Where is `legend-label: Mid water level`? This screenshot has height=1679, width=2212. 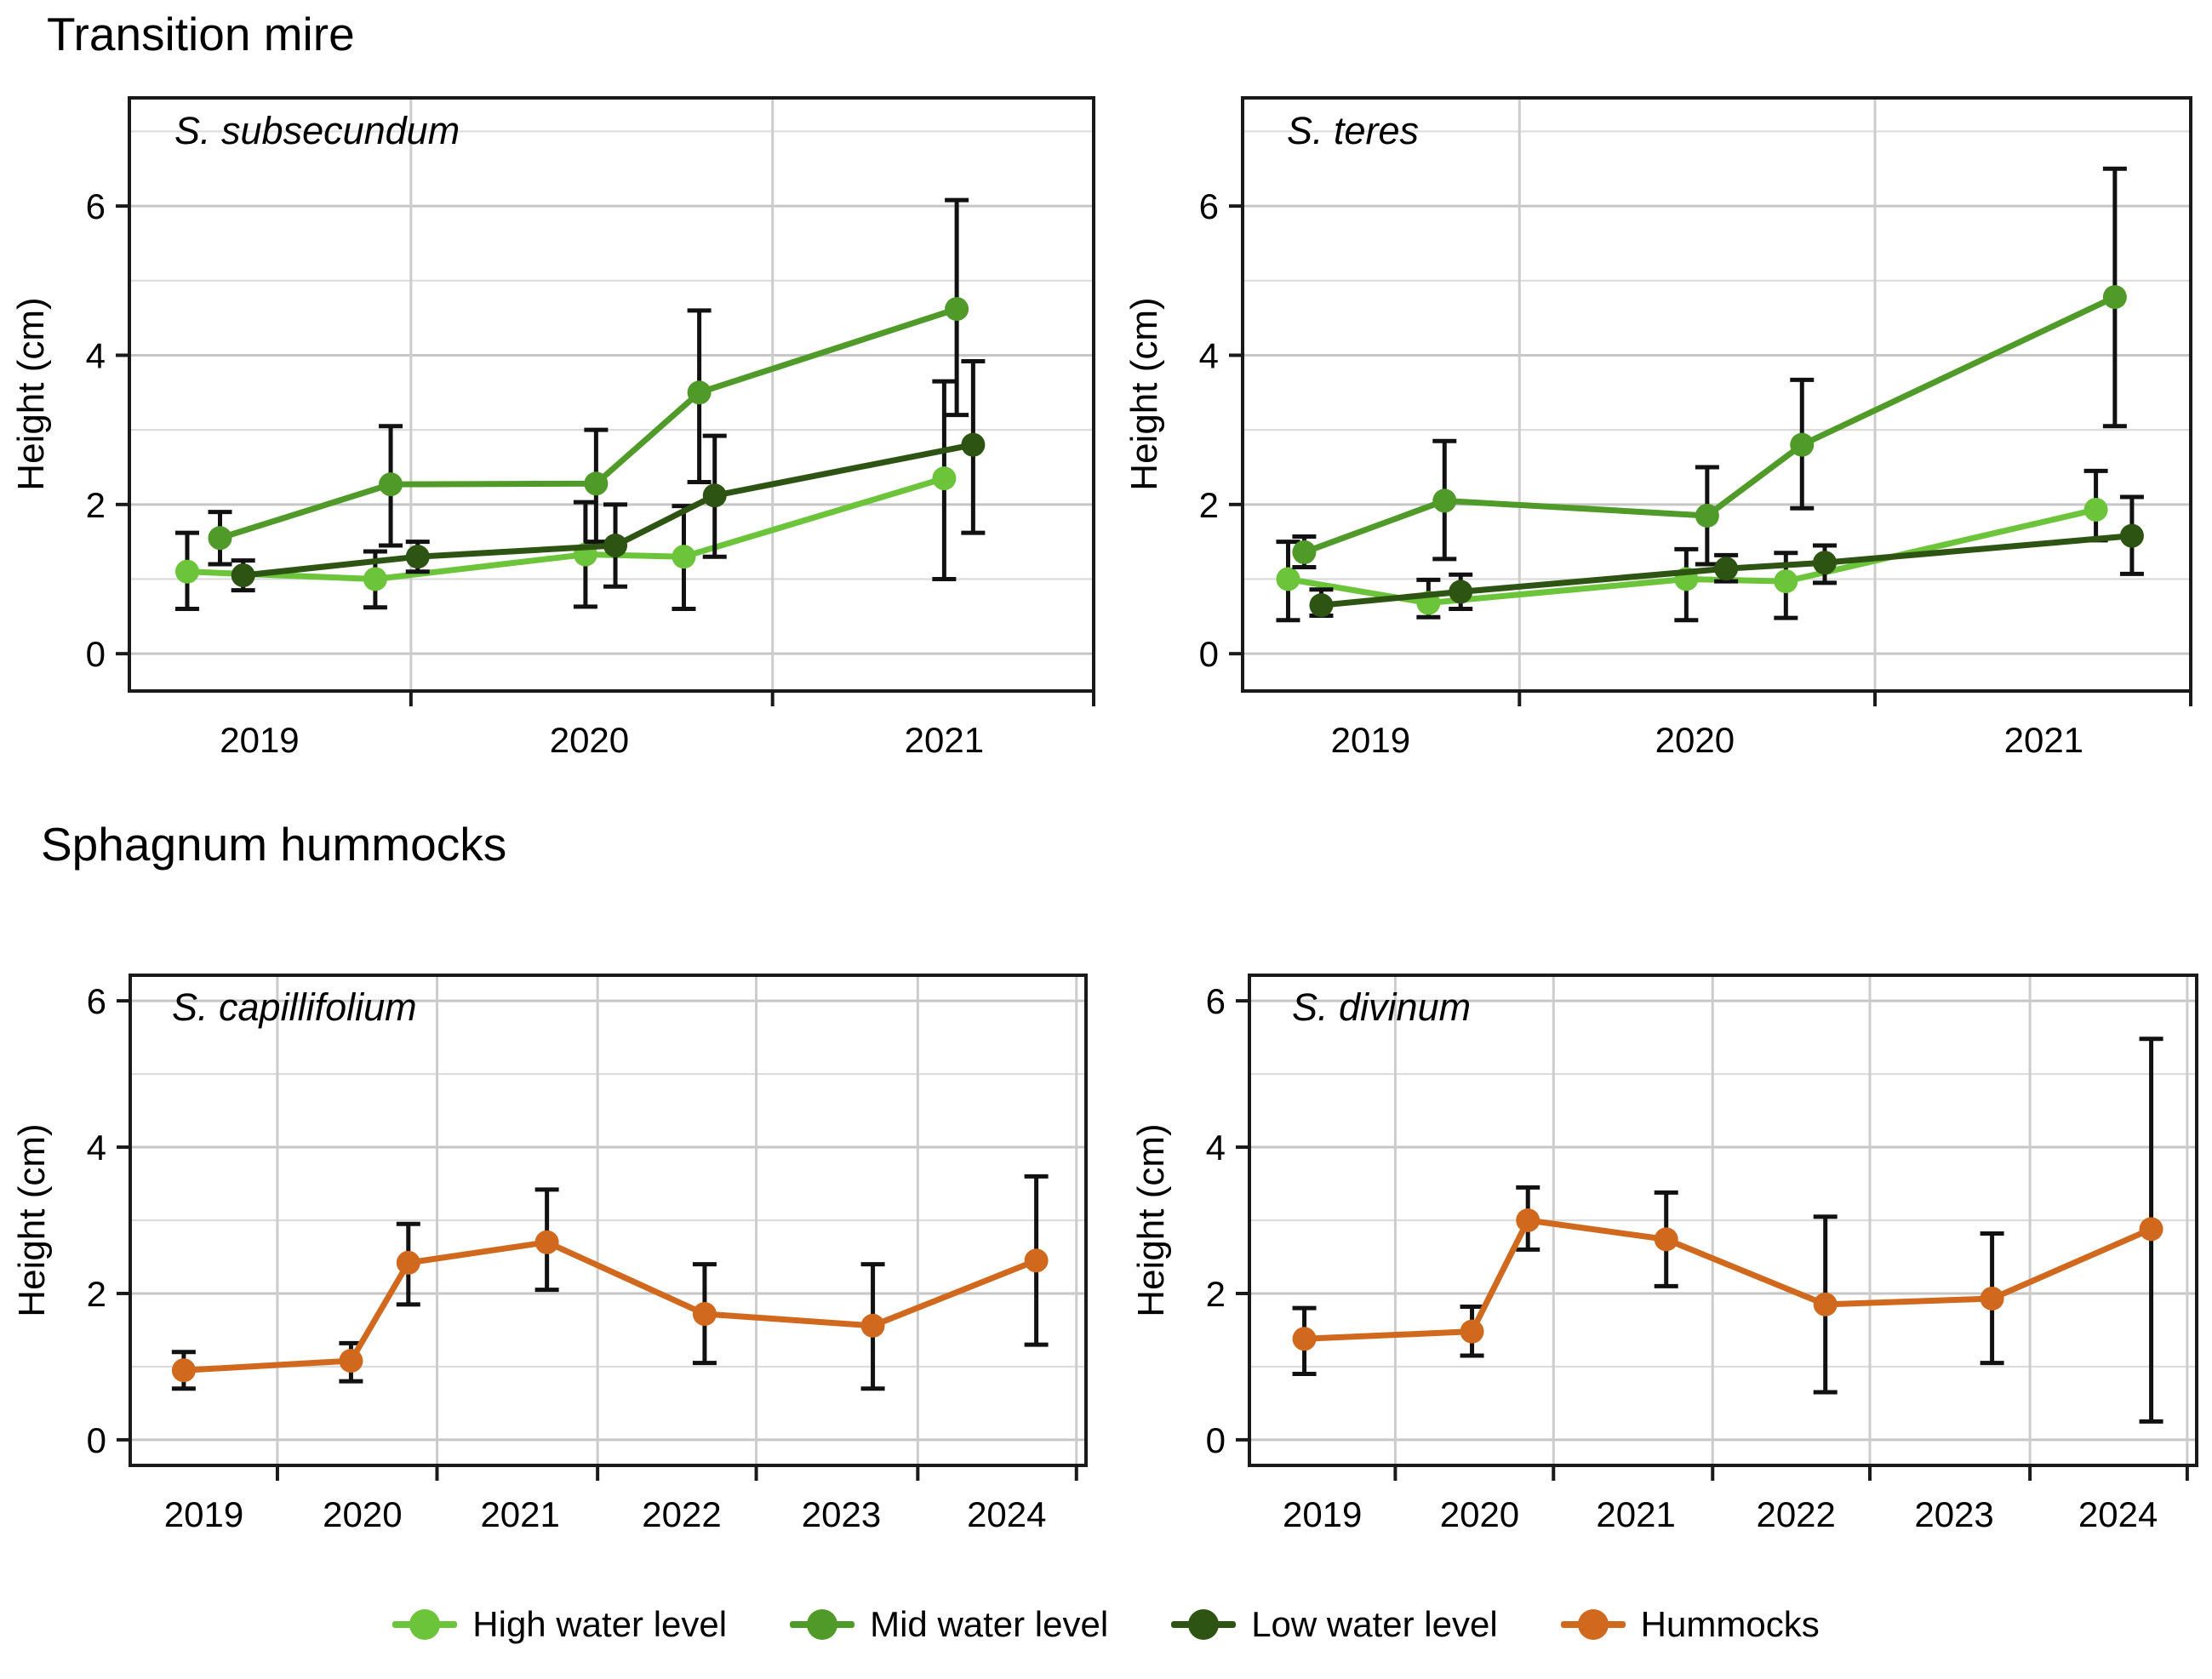 legend-label: Mid water level is located at coordinates (989, 1624).